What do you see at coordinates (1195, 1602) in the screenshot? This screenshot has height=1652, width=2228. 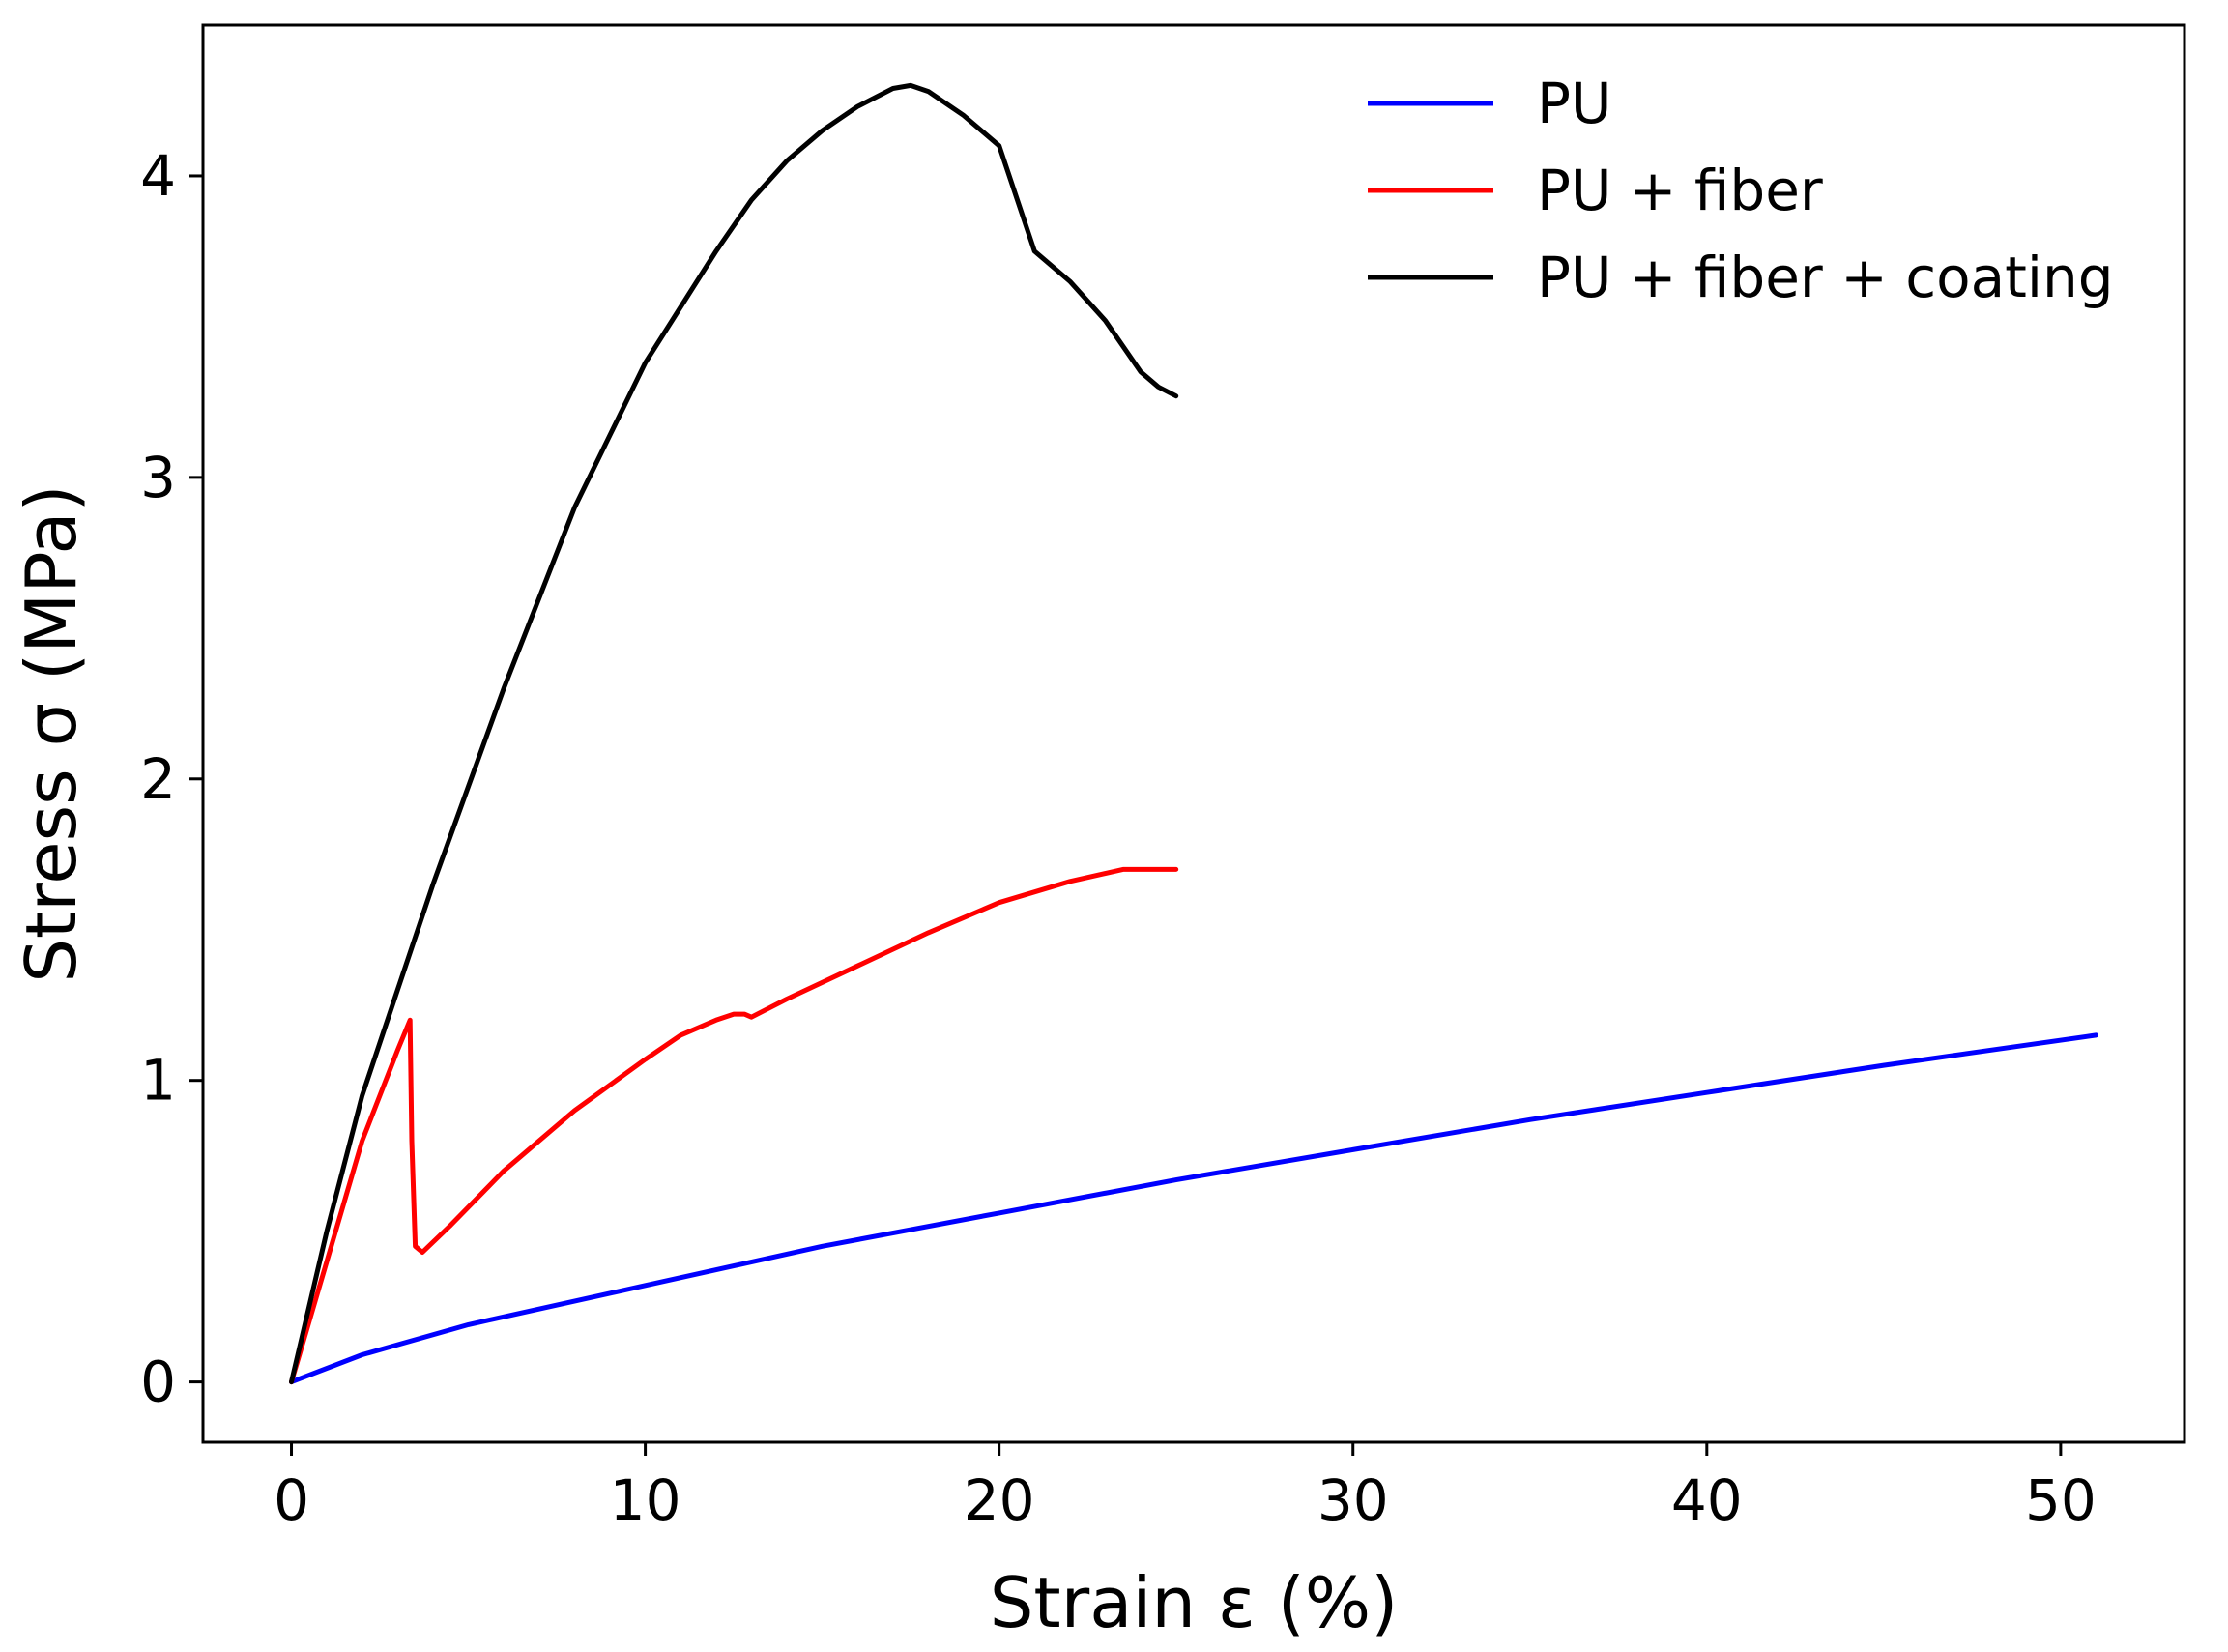 I see `x-axis-label: Strain ε (%)` at bounding box center [1195, 1602].